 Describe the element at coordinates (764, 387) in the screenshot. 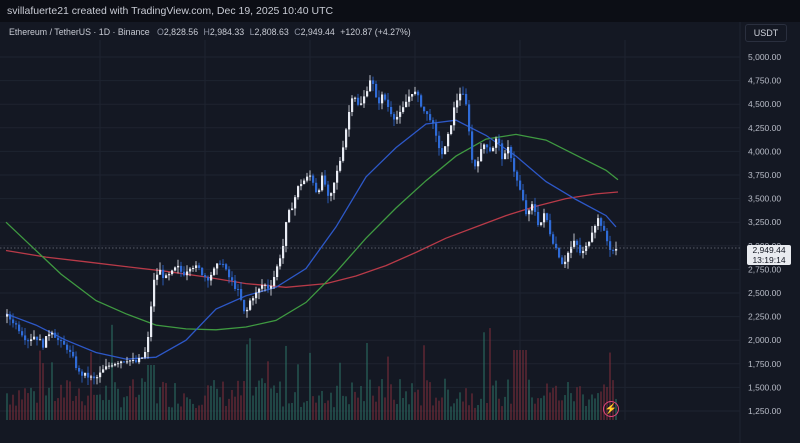

I see `y-tick-label: 1,500.00` at that location.